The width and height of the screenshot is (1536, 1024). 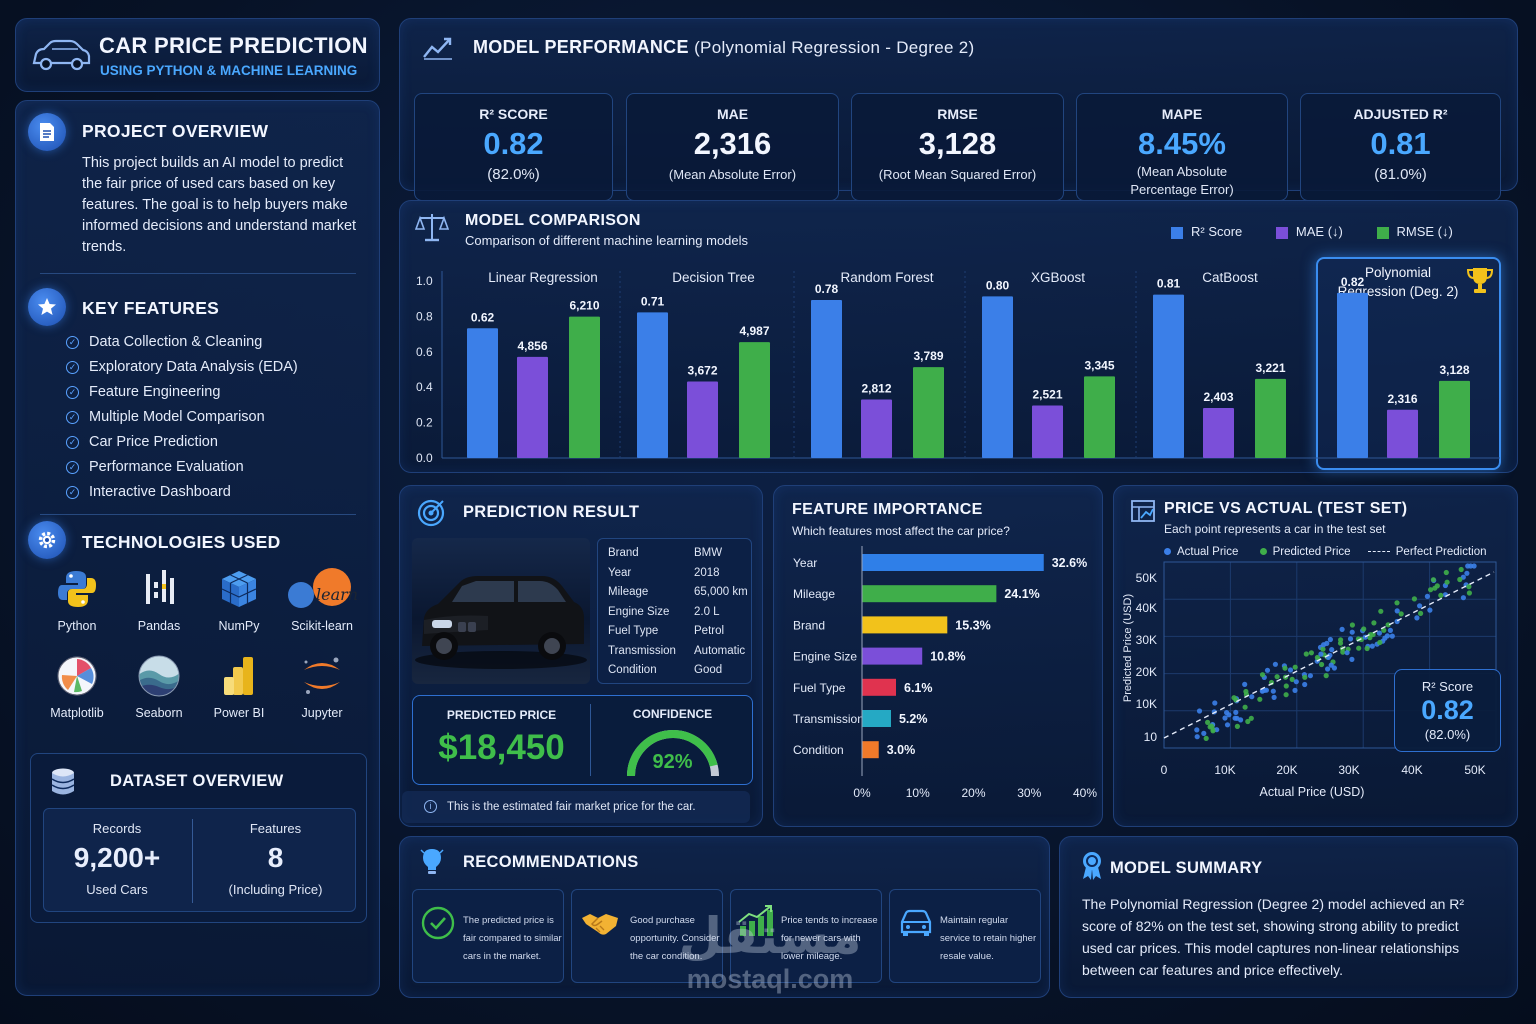 What do you see at coordinates (501, 611) in the screenshot?
I see `car-image` at bounding box center [501, 611].